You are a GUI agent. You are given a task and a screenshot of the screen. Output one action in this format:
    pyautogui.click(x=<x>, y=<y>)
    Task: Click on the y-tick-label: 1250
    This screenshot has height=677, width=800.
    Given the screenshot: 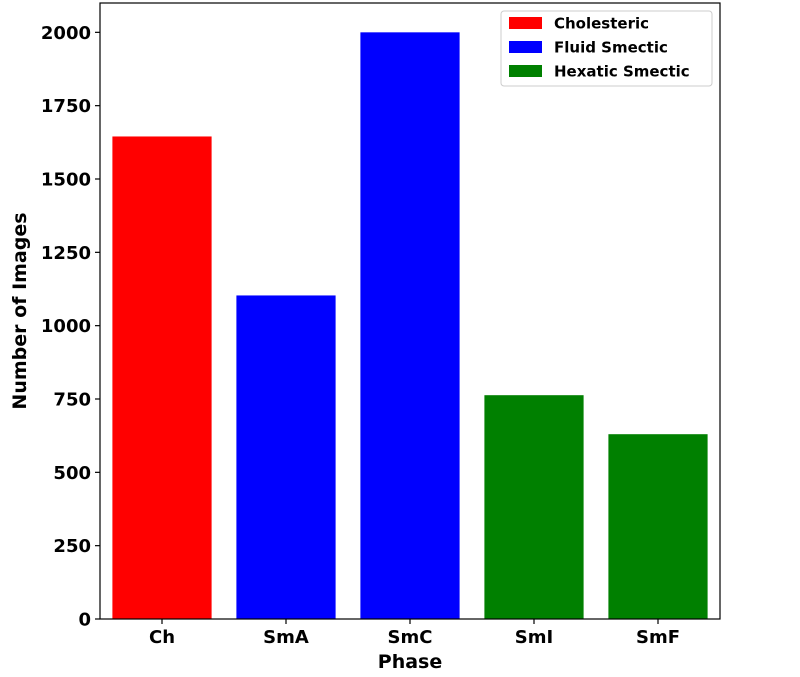 What is the action you would take?
    pyautogui.click(x=66, y=253)
    